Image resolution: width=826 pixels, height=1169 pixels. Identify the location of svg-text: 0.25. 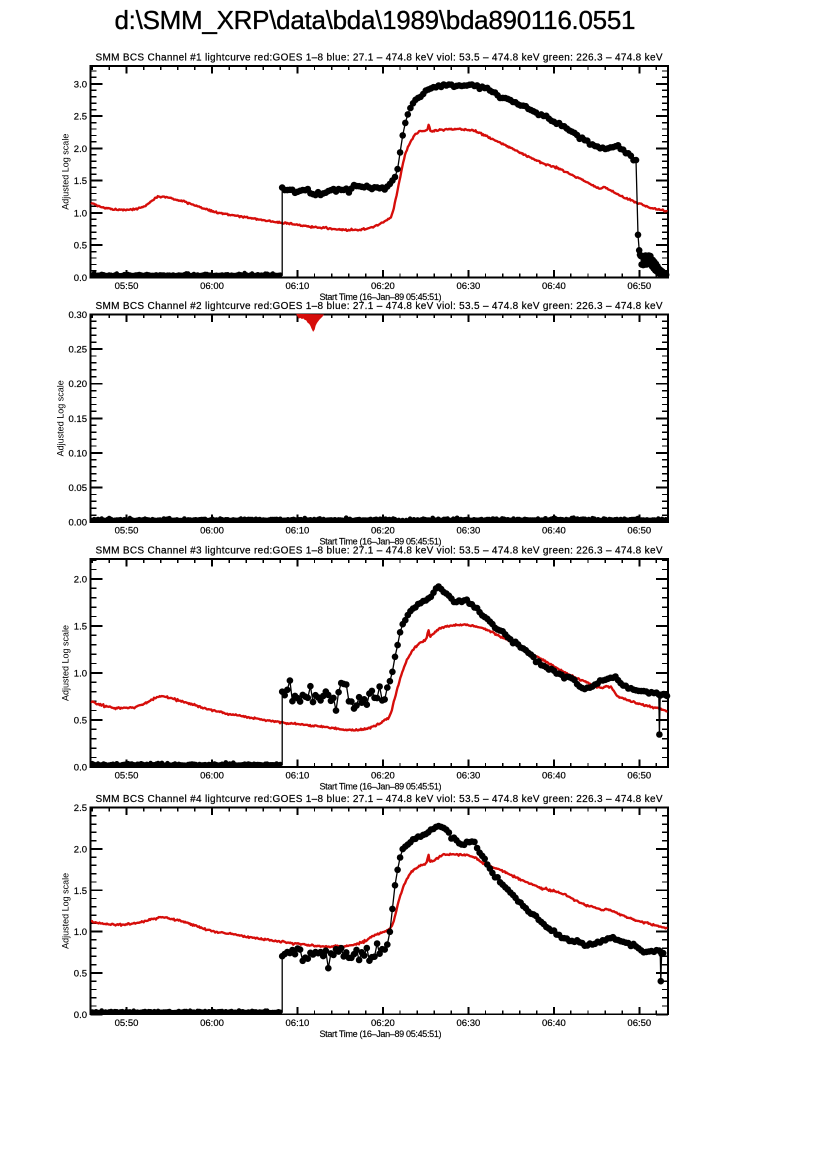
(78, 350).